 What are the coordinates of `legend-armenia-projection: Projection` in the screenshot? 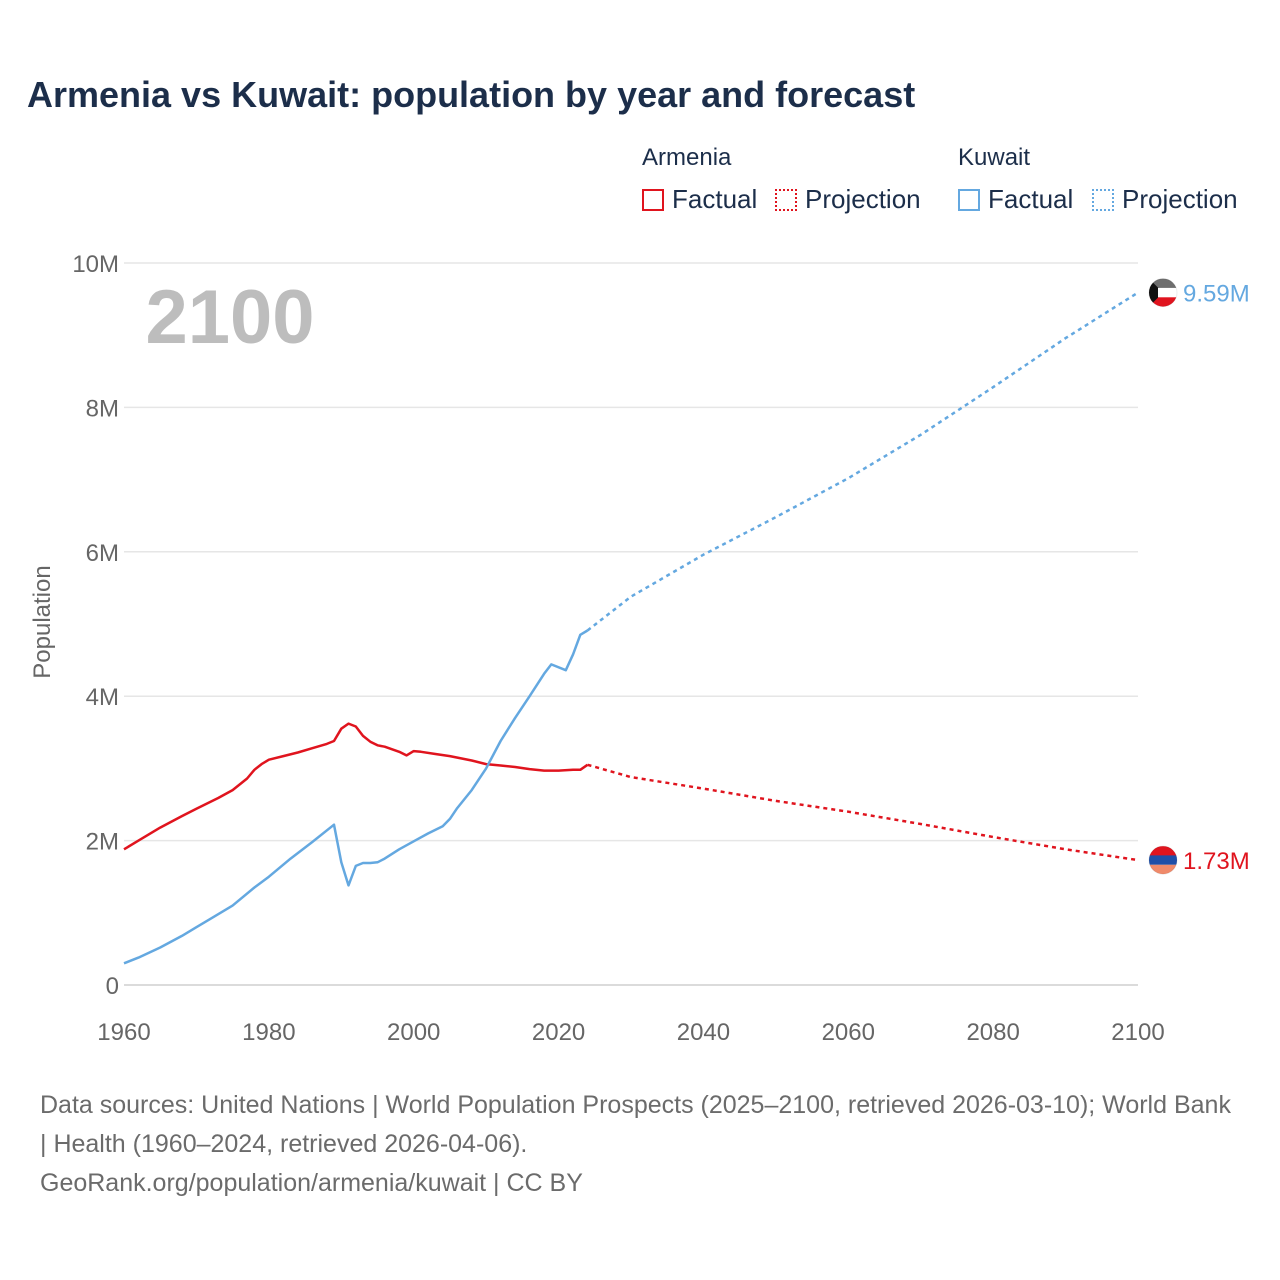 It's located at (848, 199).